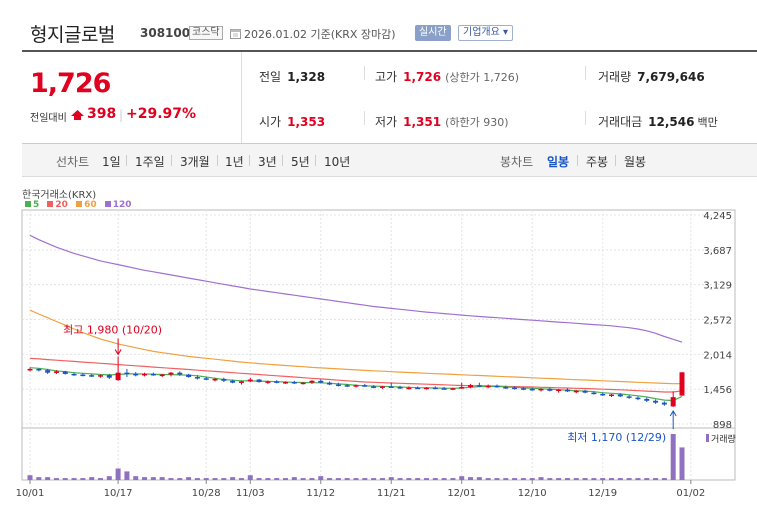 This screenshot has width=757, height=509. I want to click on stock-name: 형지글로벌, so click(72, 35).